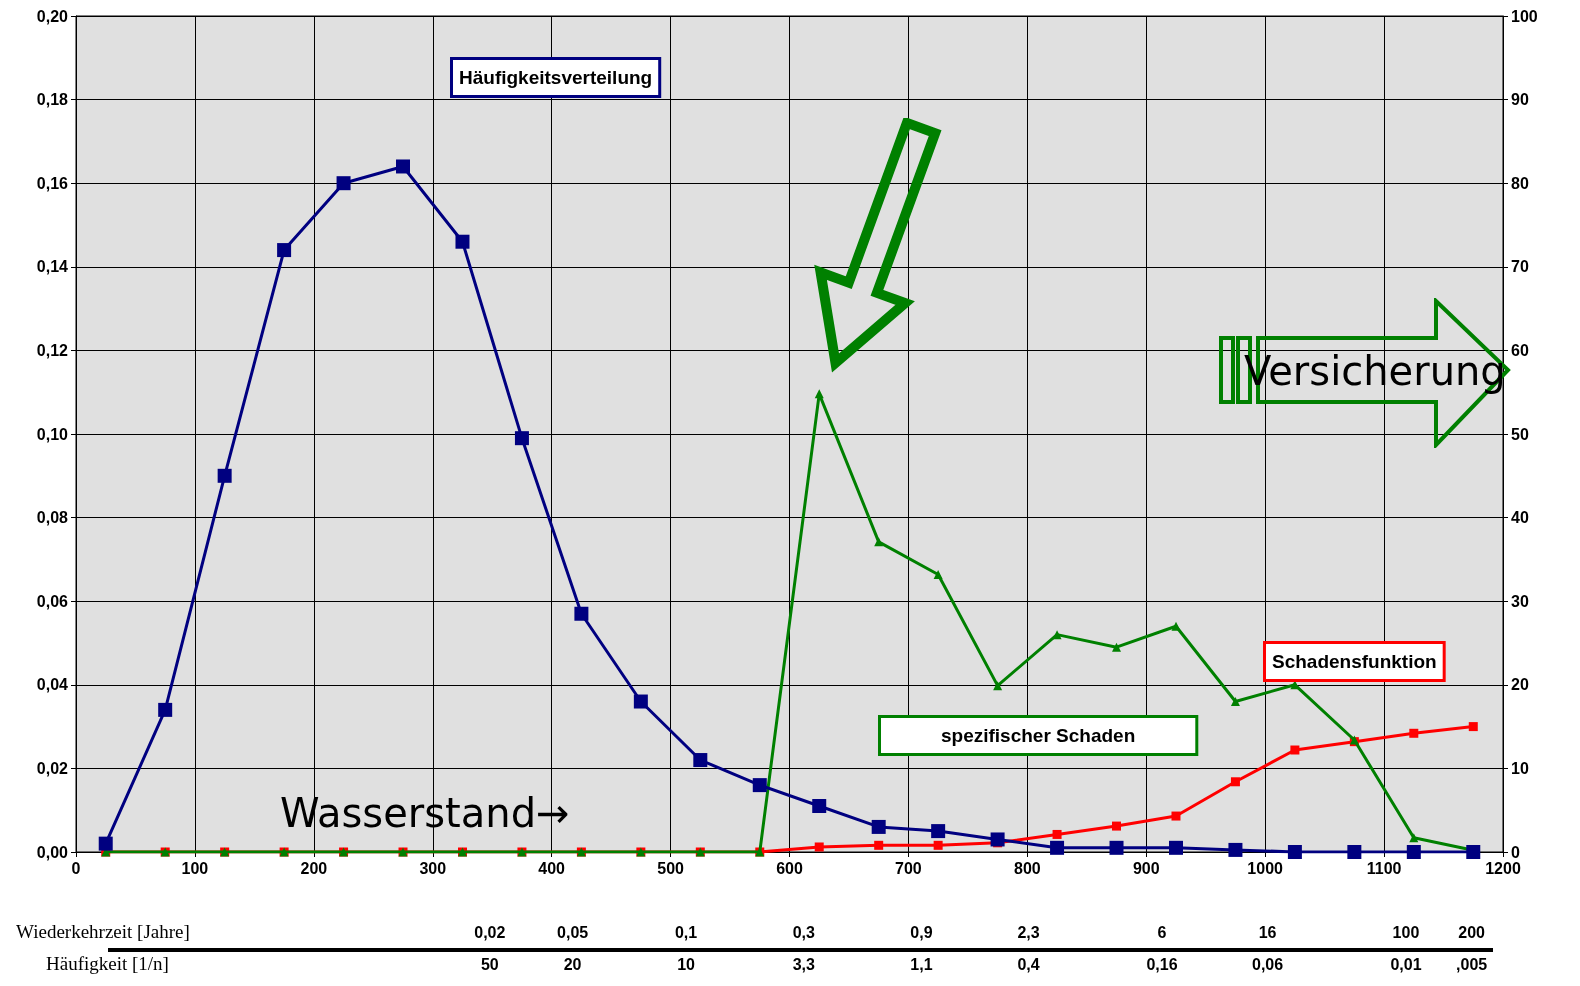 The height and width of the screenshot is (986, 1580). Describe the element at coordinates (556, 77) in the screenshot. I see `text: Häufigkeitsverteilung` at that location.